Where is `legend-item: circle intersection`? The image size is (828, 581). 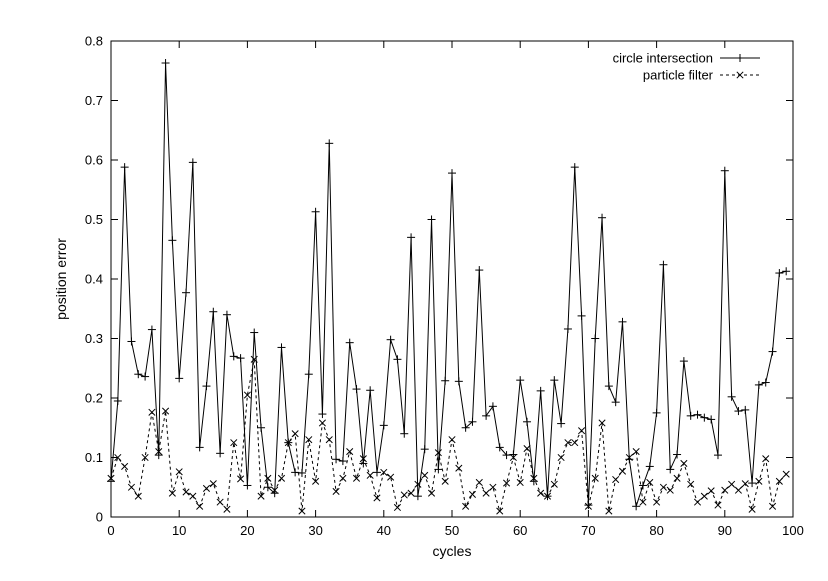
legend-item: circle intersection is located at coordinates (686, 58).